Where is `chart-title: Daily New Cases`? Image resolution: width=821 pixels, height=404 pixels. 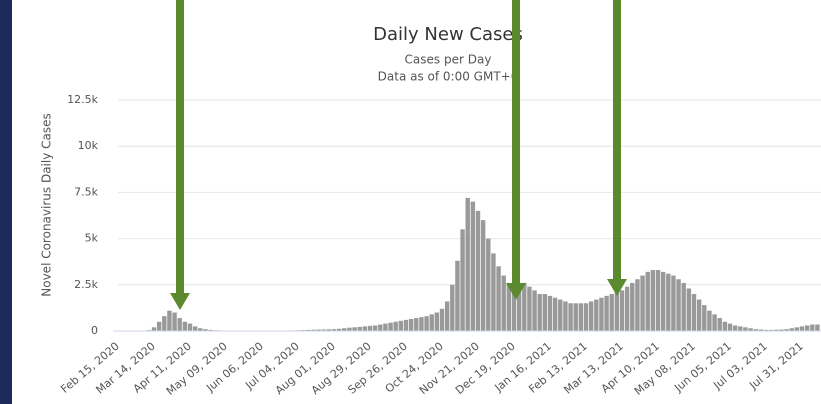
chart-title: Daily New Cases is located at coordinates (448, 34).